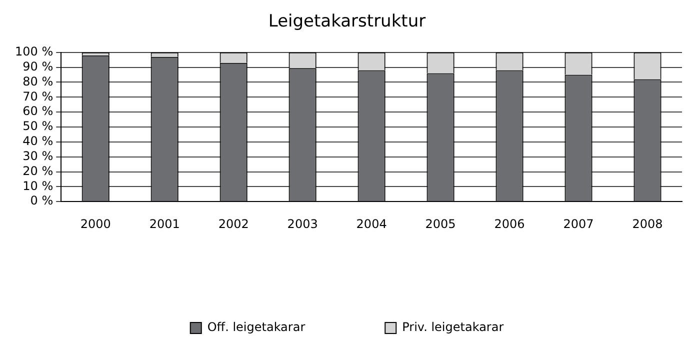  Describe the element at coordinates (38, 141) in the screenshot. I see `y-tick-label: 40 %` at that location.